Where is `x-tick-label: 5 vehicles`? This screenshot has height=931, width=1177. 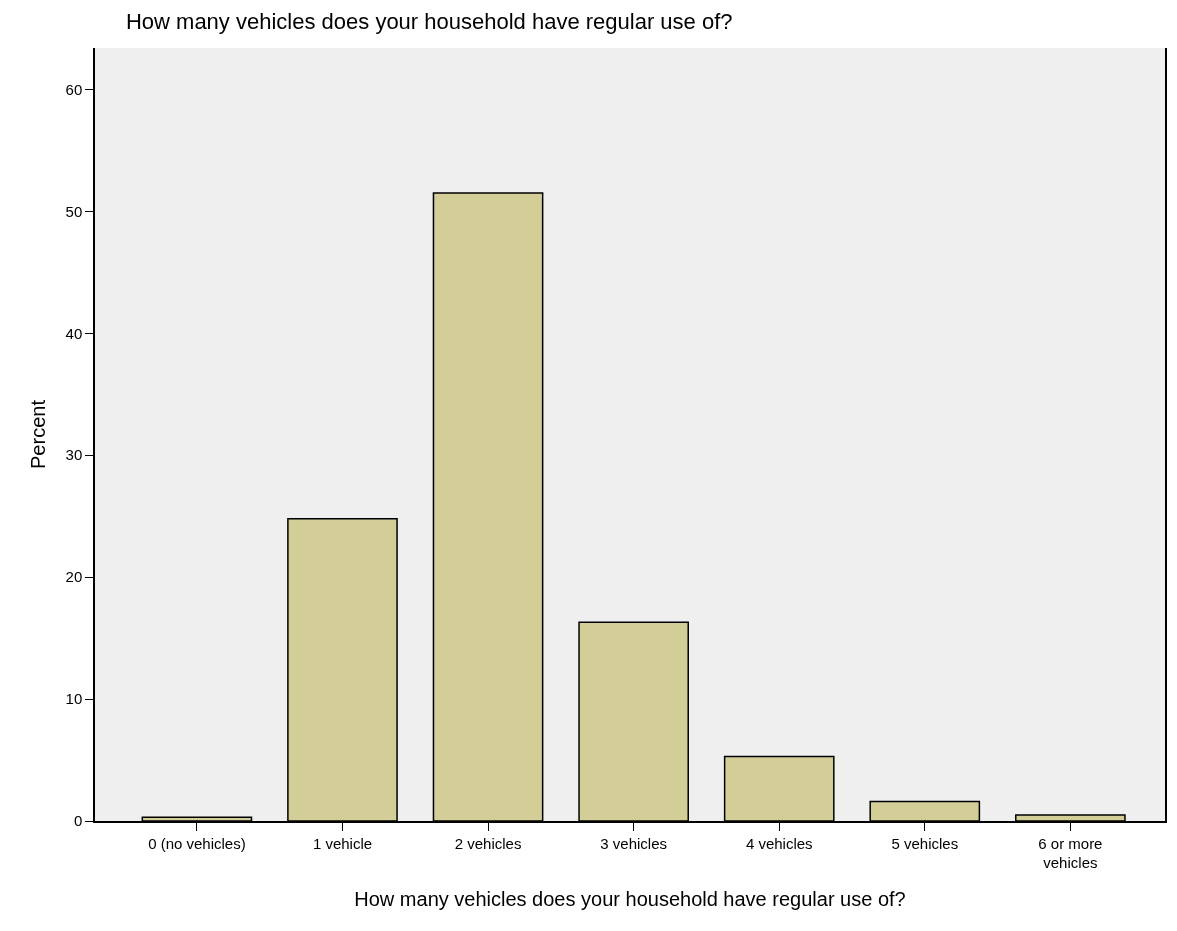
x-tick-label: 5 vehicles is located at coordinates (925, 843).